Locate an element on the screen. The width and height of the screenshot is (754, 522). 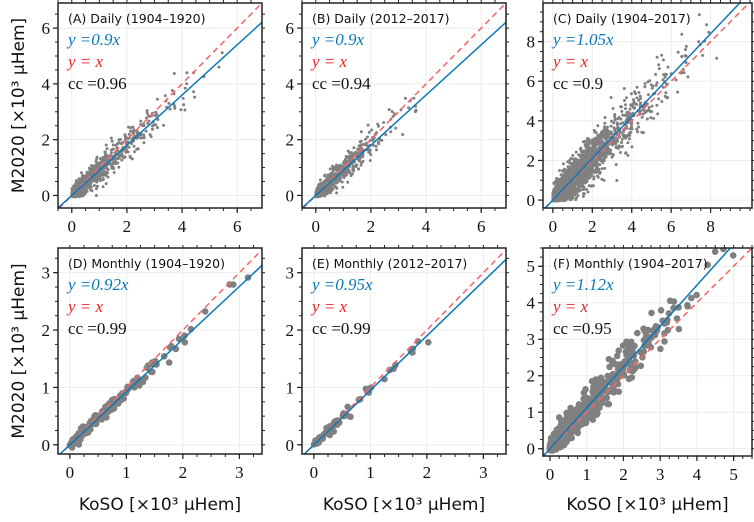
identity-line is located at coordinates (160, 351).